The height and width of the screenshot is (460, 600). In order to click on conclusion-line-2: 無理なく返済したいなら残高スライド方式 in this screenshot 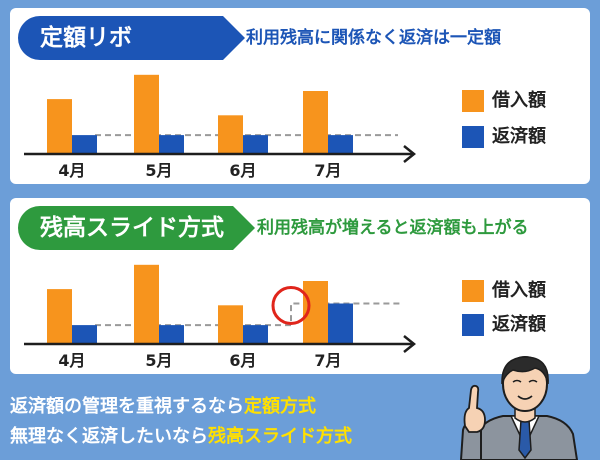, I will do `click(181, 437)`.